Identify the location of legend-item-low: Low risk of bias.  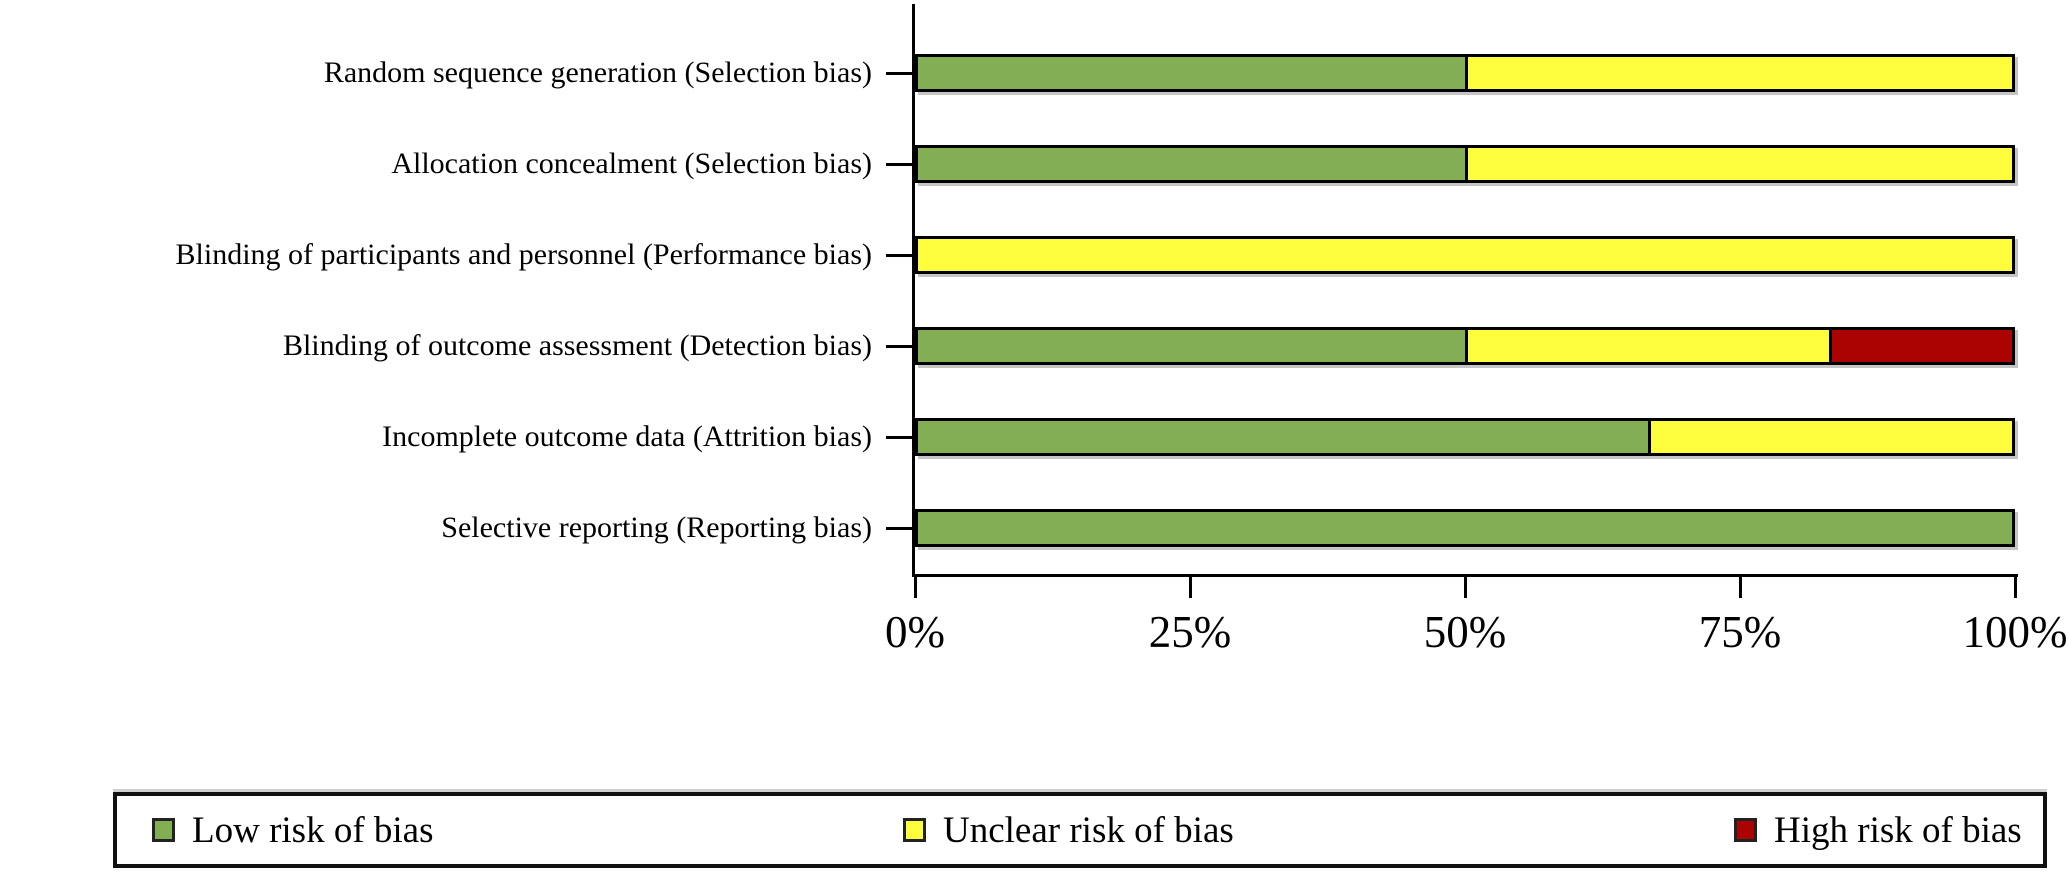
(293, 830).